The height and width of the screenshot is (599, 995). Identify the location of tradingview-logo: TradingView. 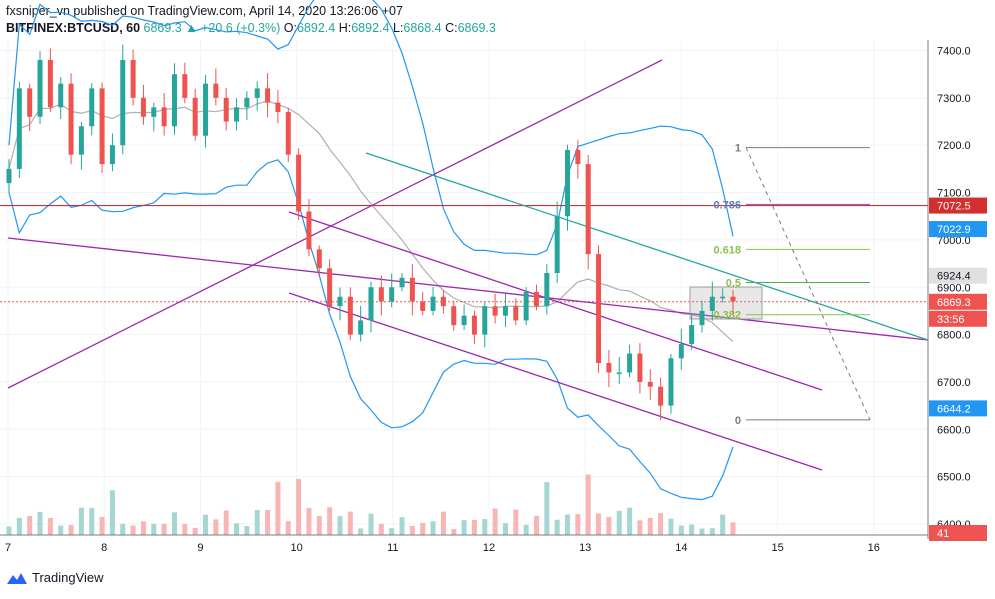
(55, 577).